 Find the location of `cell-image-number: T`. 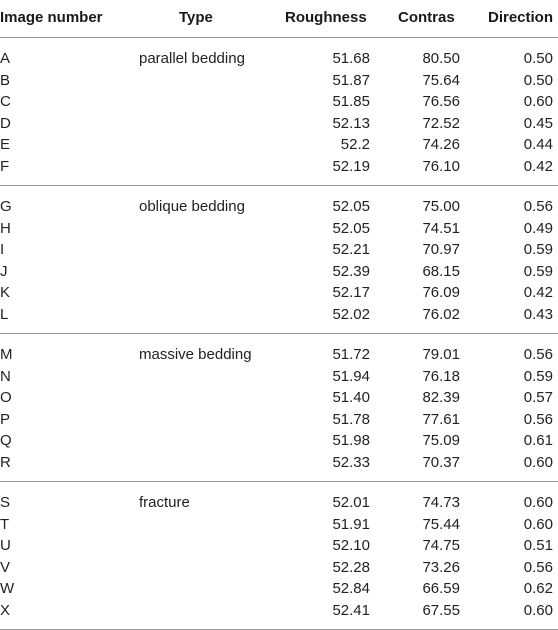

cell-image-number: T is located at coordinates (5, 524).